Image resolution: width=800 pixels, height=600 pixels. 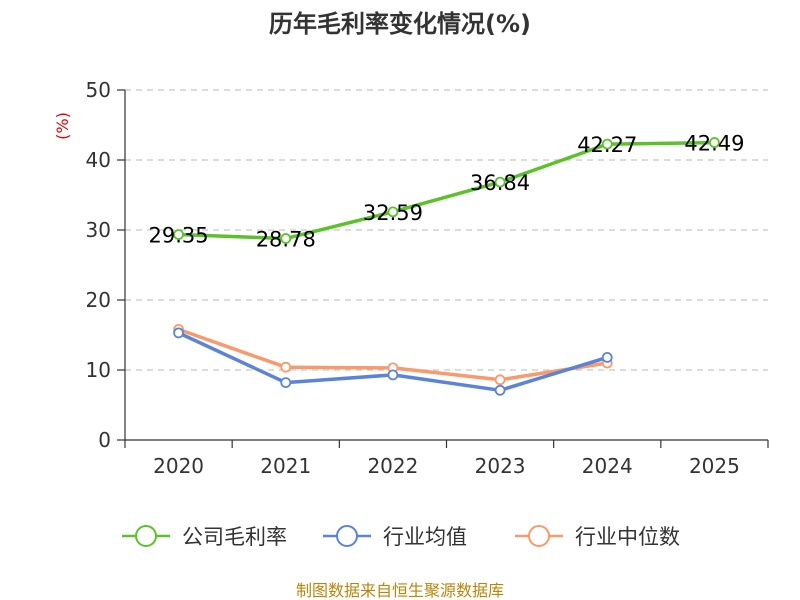 I want to click on y-tick-label: 30, so click(x=98, y=230).